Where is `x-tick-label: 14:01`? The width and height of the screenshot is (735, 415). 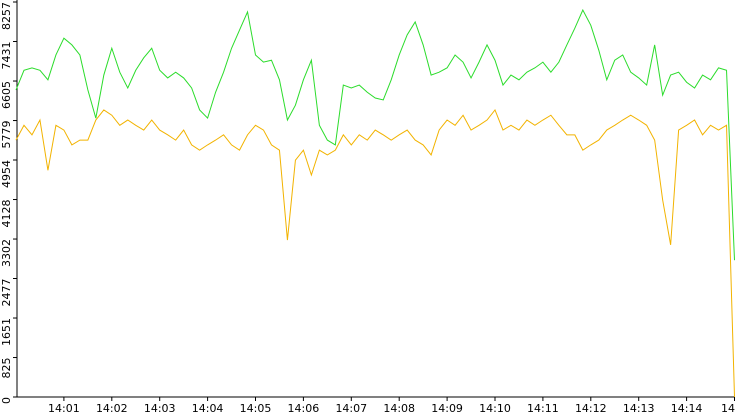 x-tick-label: 14:01 is located at coordinates (64, 408).